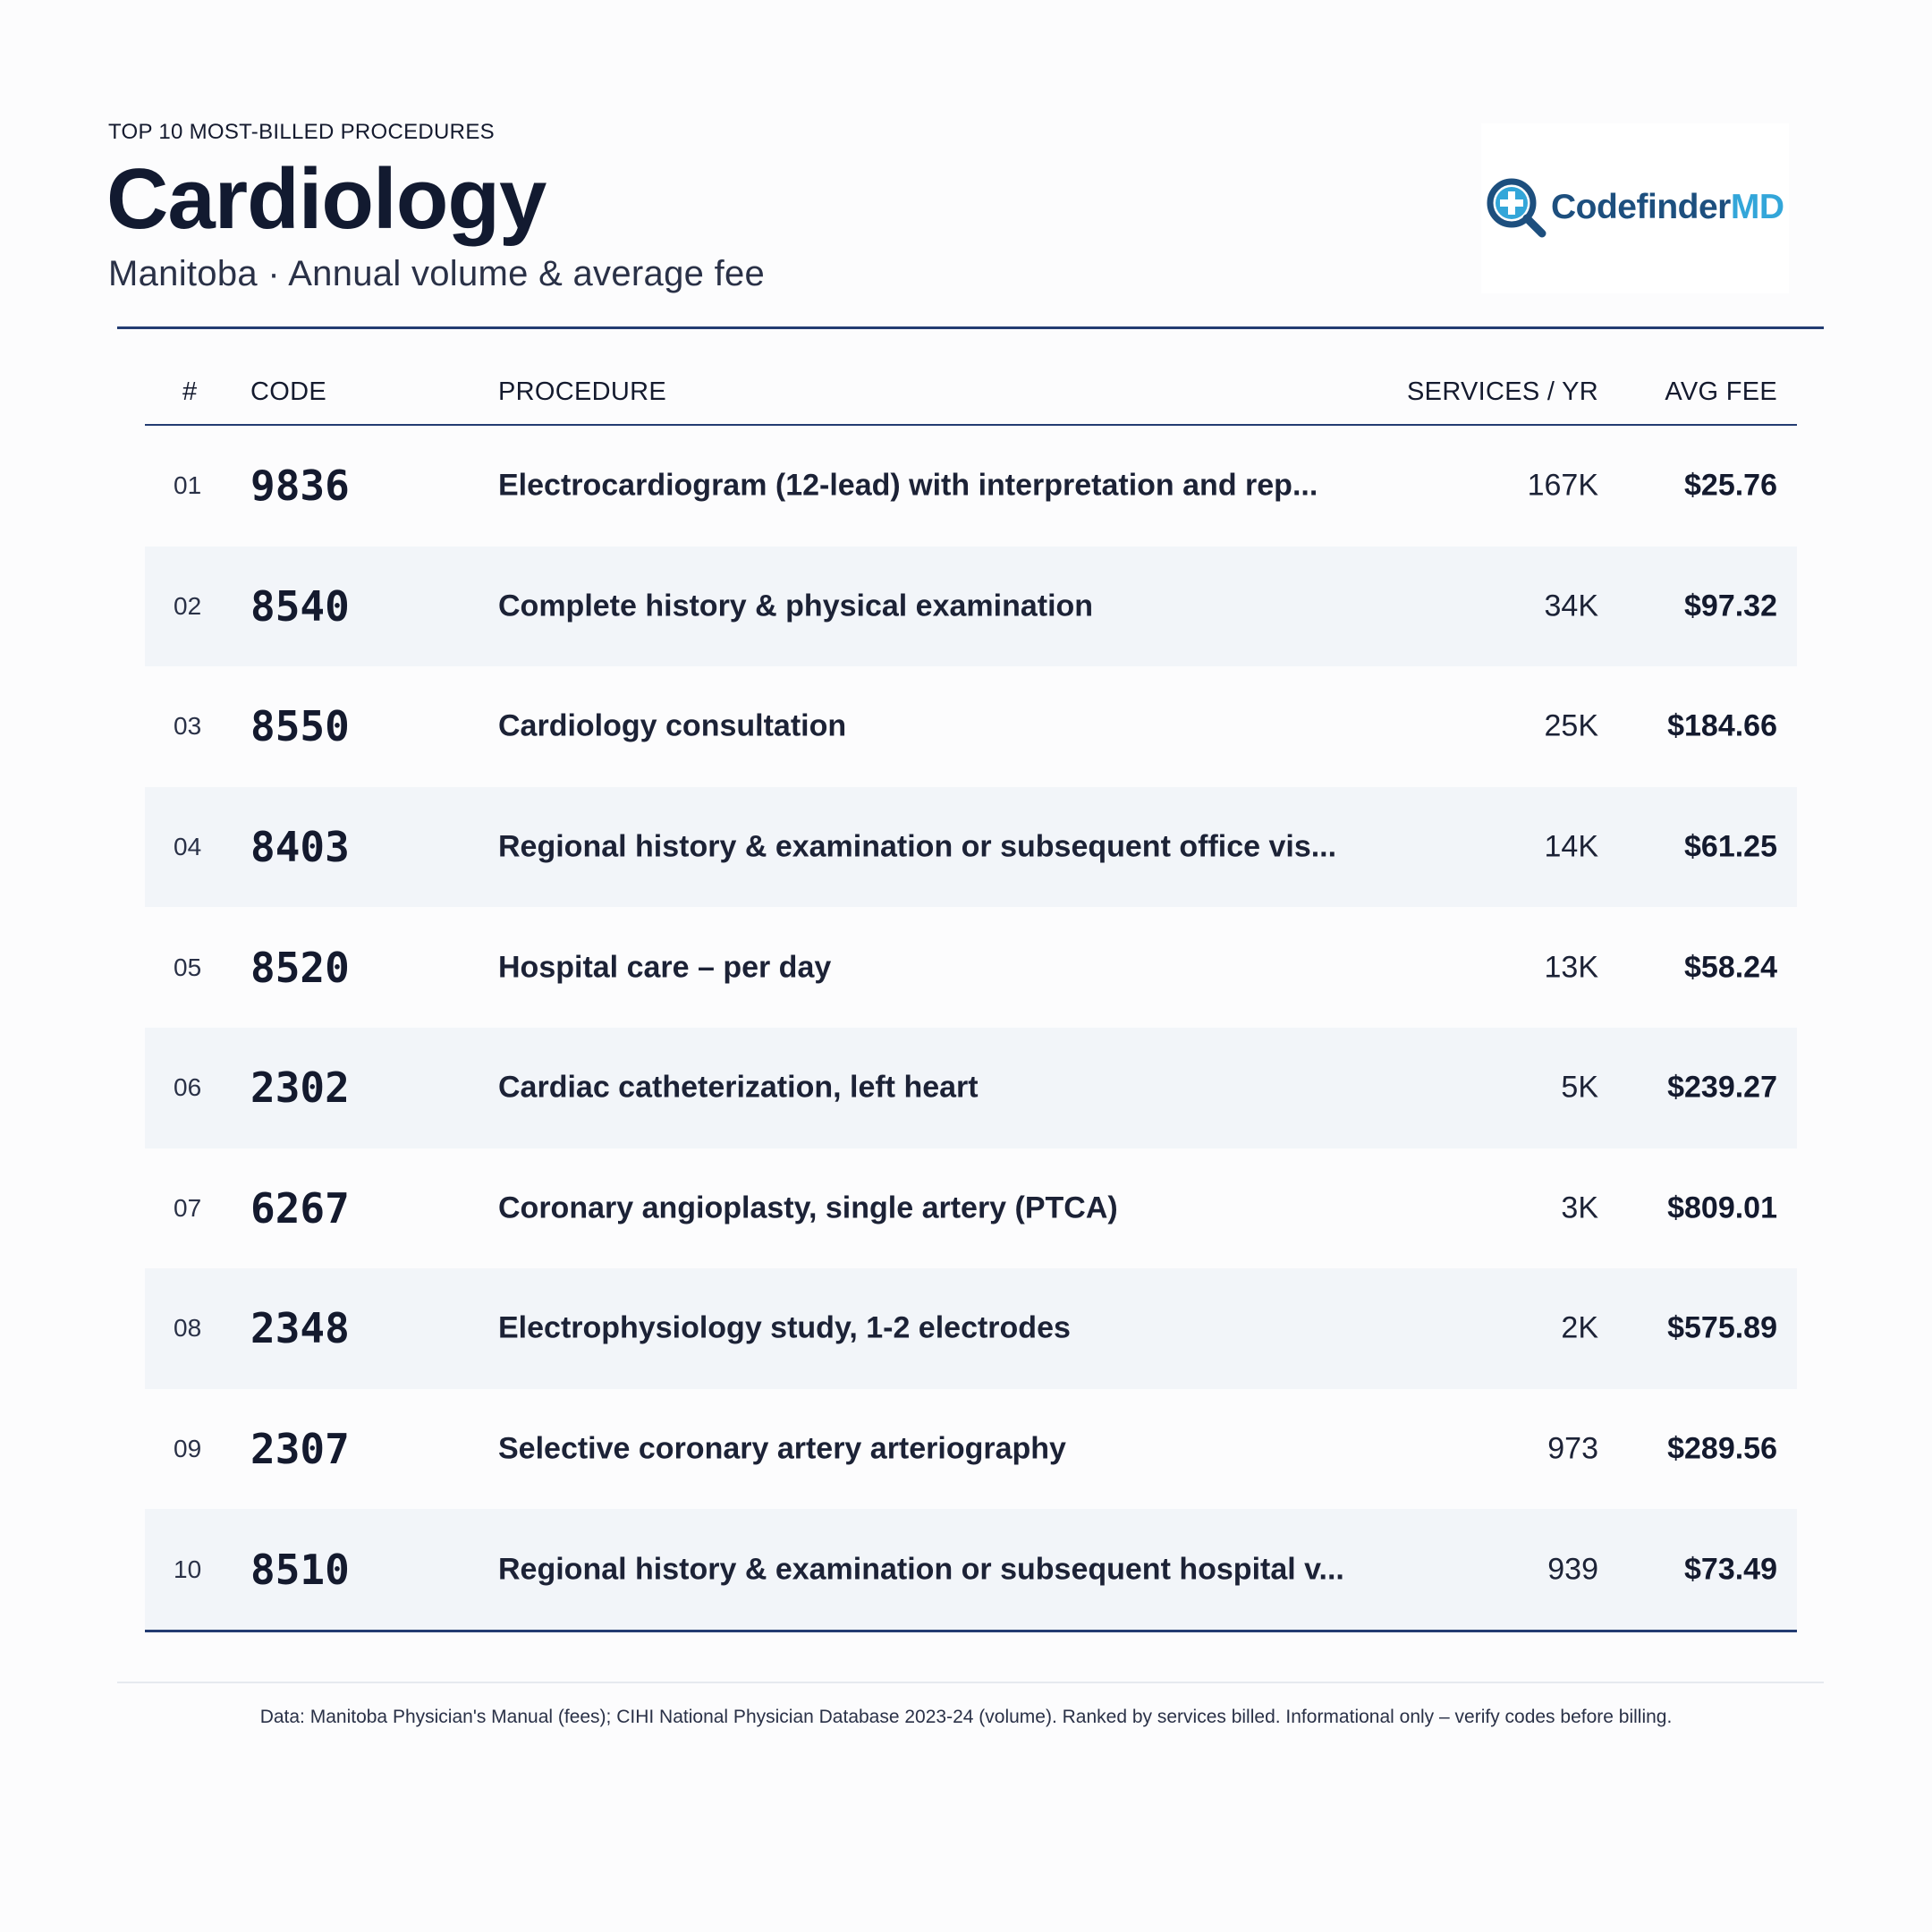  I want to click on row-procedure: Cardiac catheterization, left heart, so click(738, 1087).